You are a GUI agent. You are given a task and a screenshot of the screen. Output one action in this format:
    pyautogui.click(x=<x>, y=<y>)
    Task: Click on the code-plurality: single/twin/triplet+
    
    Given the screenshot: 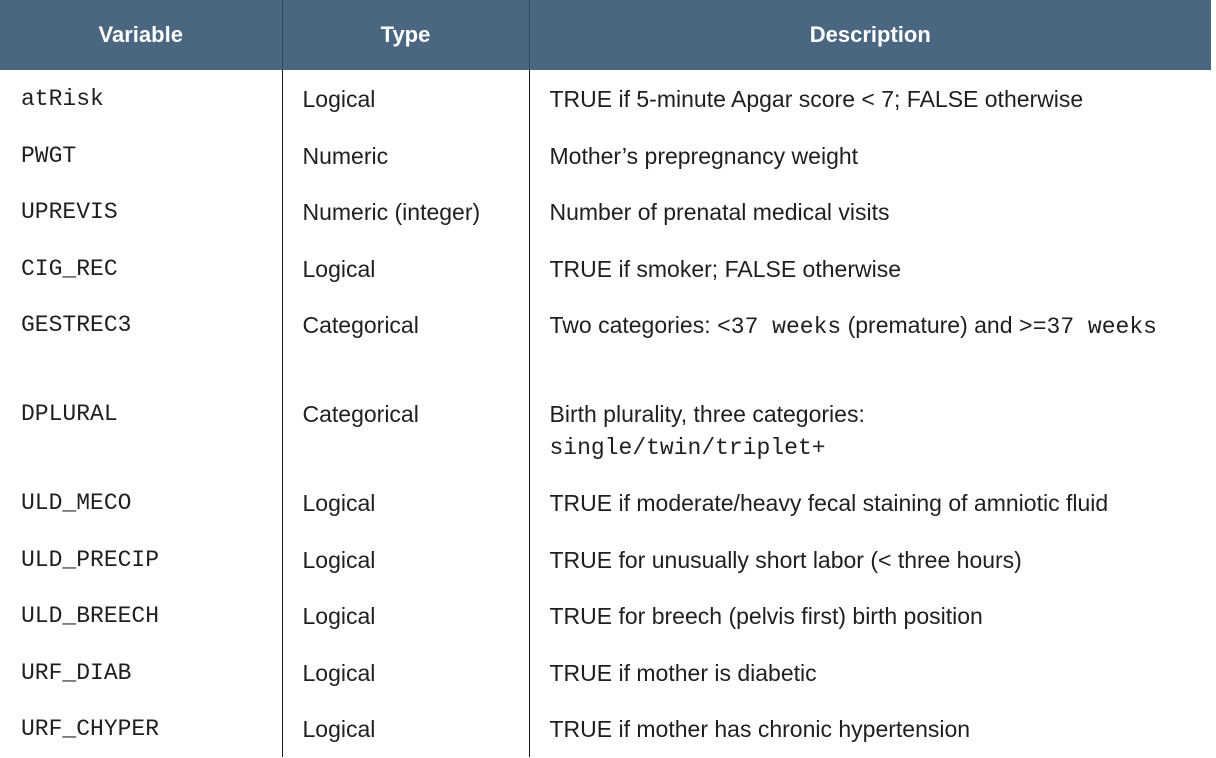 What is the action you would take?
    pyautogui.click(x=687, y=448)
    